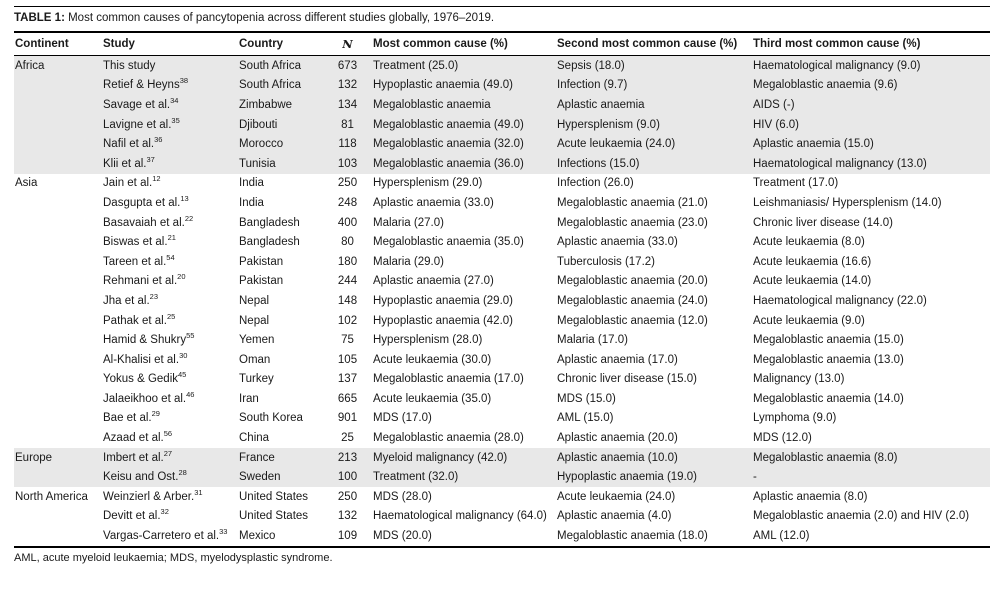 The height and width of the screenshot is (595, 1004). Describe the element at coordinates (416, 477) in the screenshot. I see `most-common-cause-cell: Treatment (32.0)` at that location.